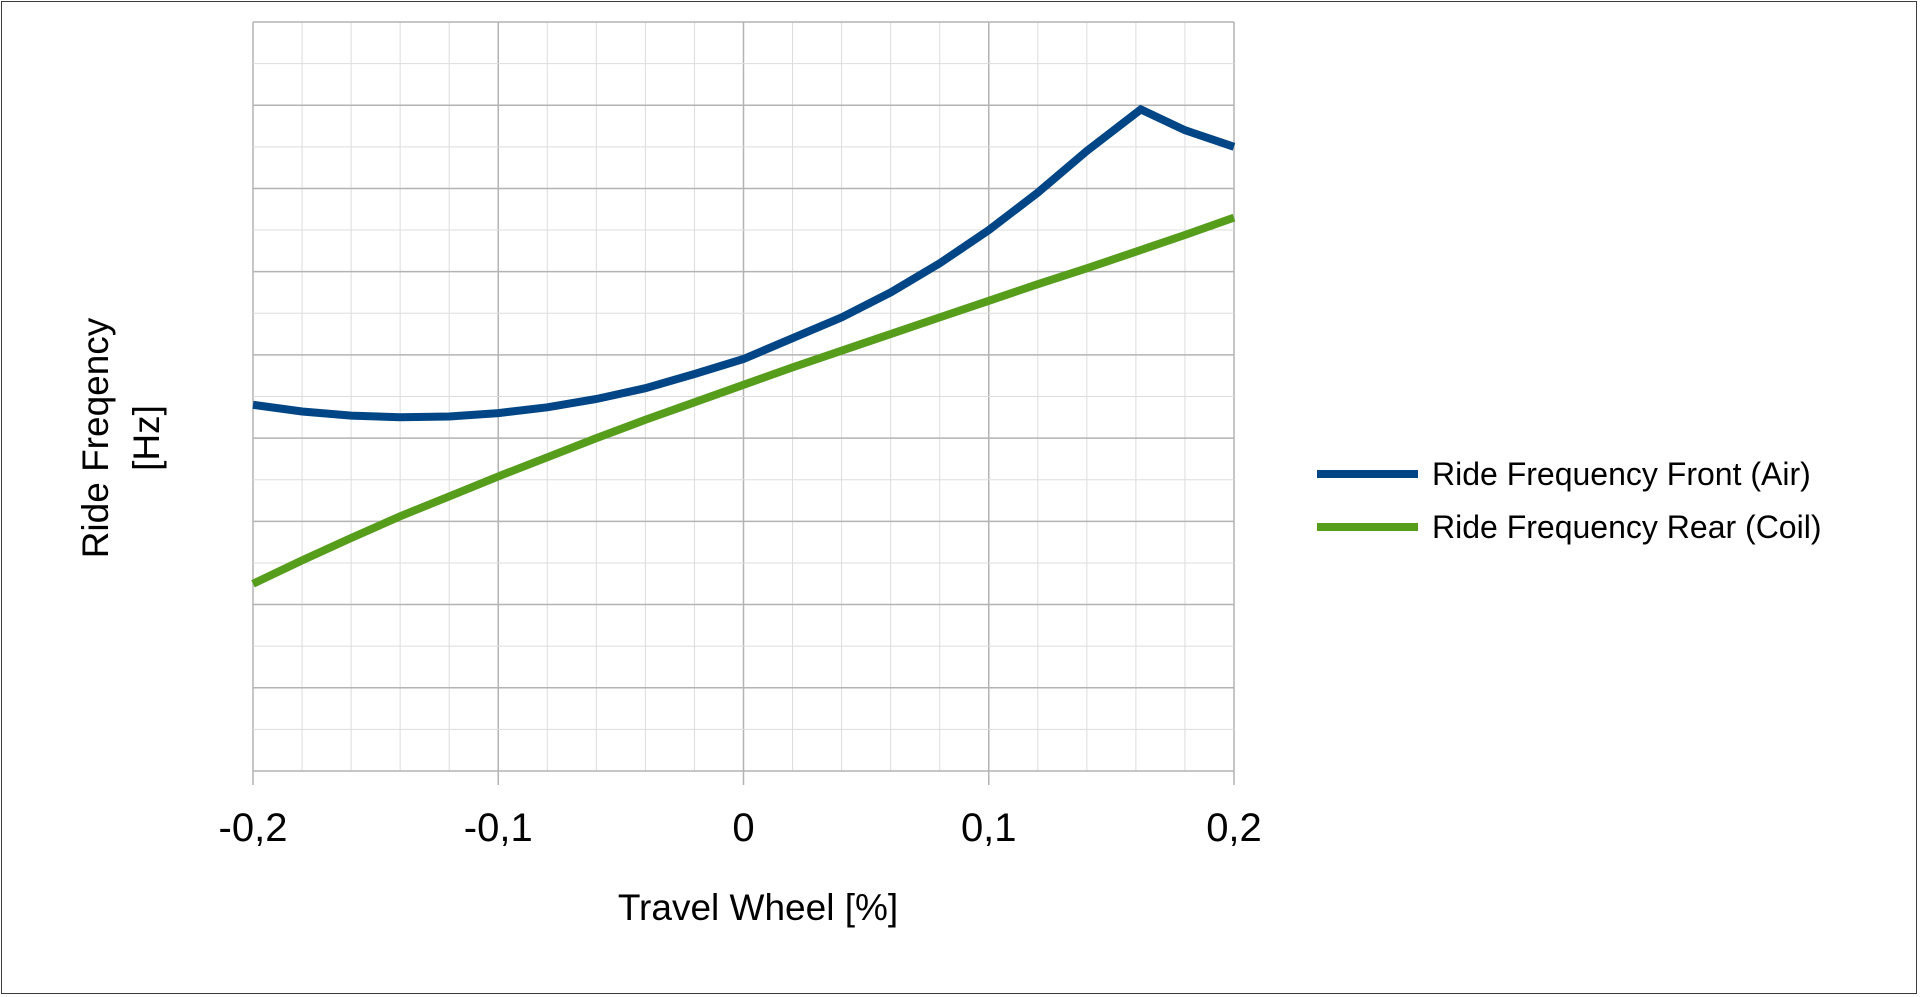 This screenshot has height=997, width=1920. Describe the element at coordinates (989, 828) in the screenshot. I see `x-tick-label: 0,1` at that location.